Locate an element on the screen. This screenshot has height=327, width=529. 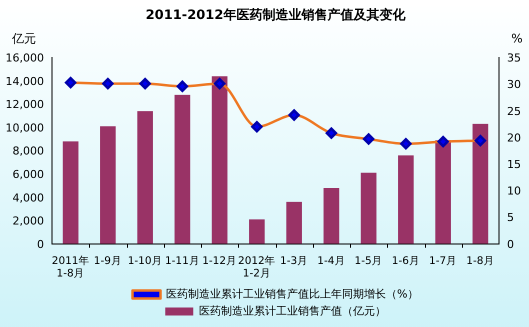
y2-tick-label: 10 is located at coordinates (514, 191).